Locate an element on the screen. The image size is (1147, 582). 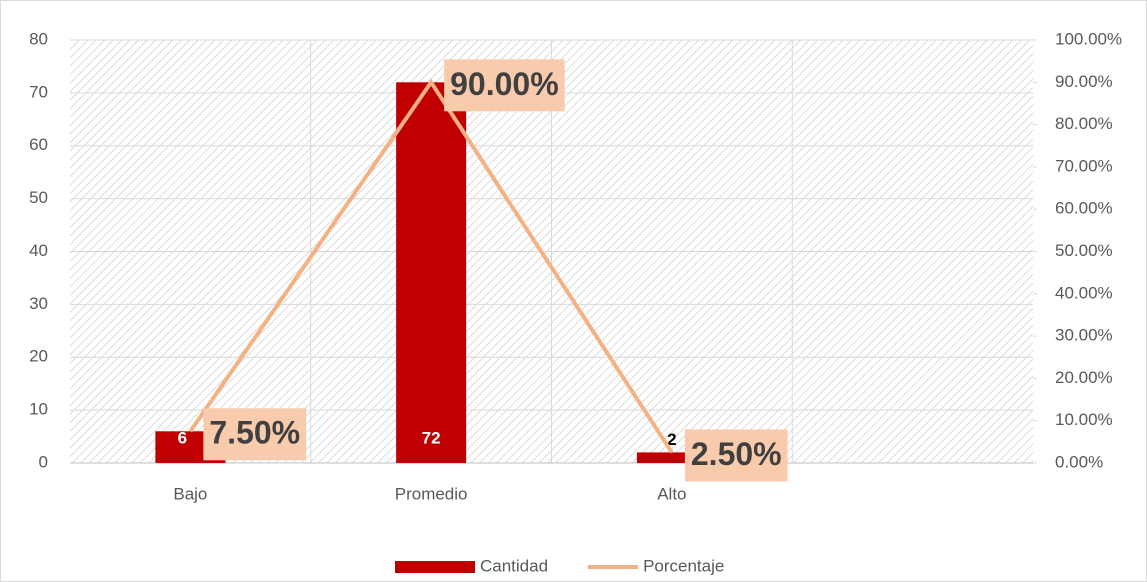
y2-tick-label: 80.00% is located at coordinates (1084, 123).